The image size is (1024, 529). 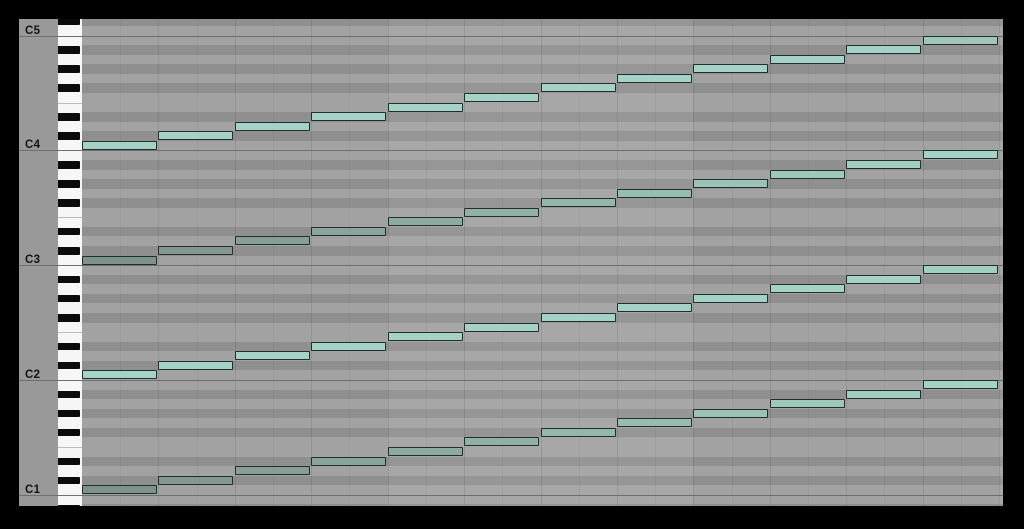 What do you see at coordinates (33, 489) in the screenshot?
I see `octave-label: C1` at bounding box center [33, 489].